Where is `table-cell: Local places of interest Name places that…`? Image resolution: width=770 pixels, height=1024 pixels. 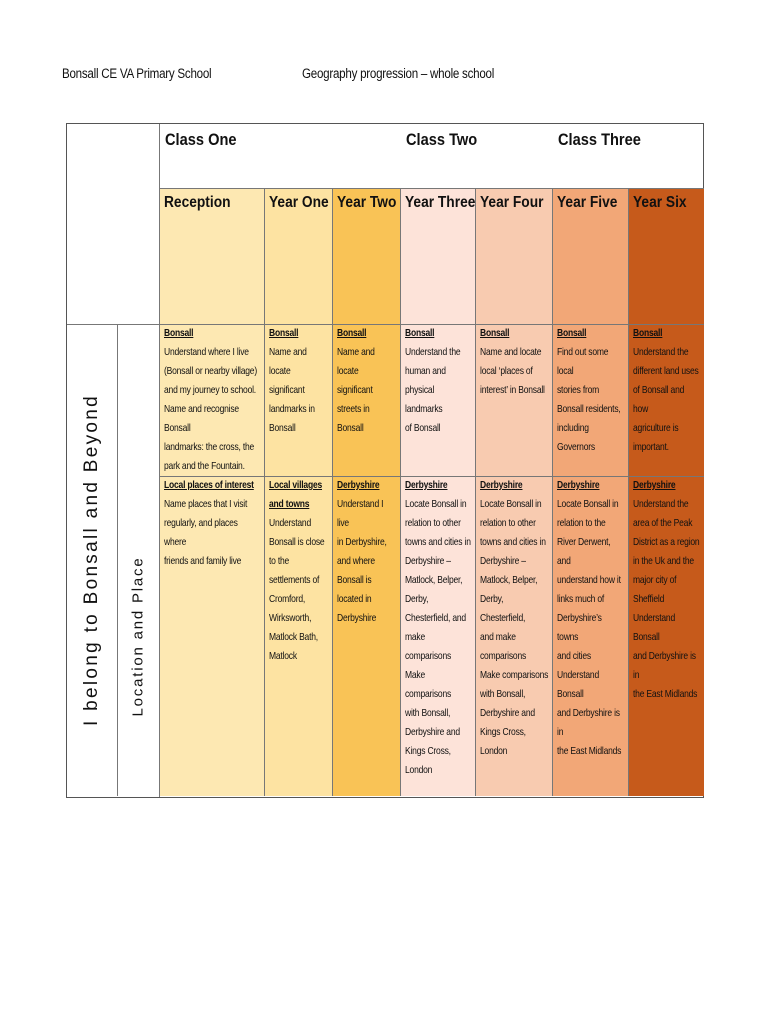
table-cell: Local places of interest Name places that… is located at coordinates (212, 523).